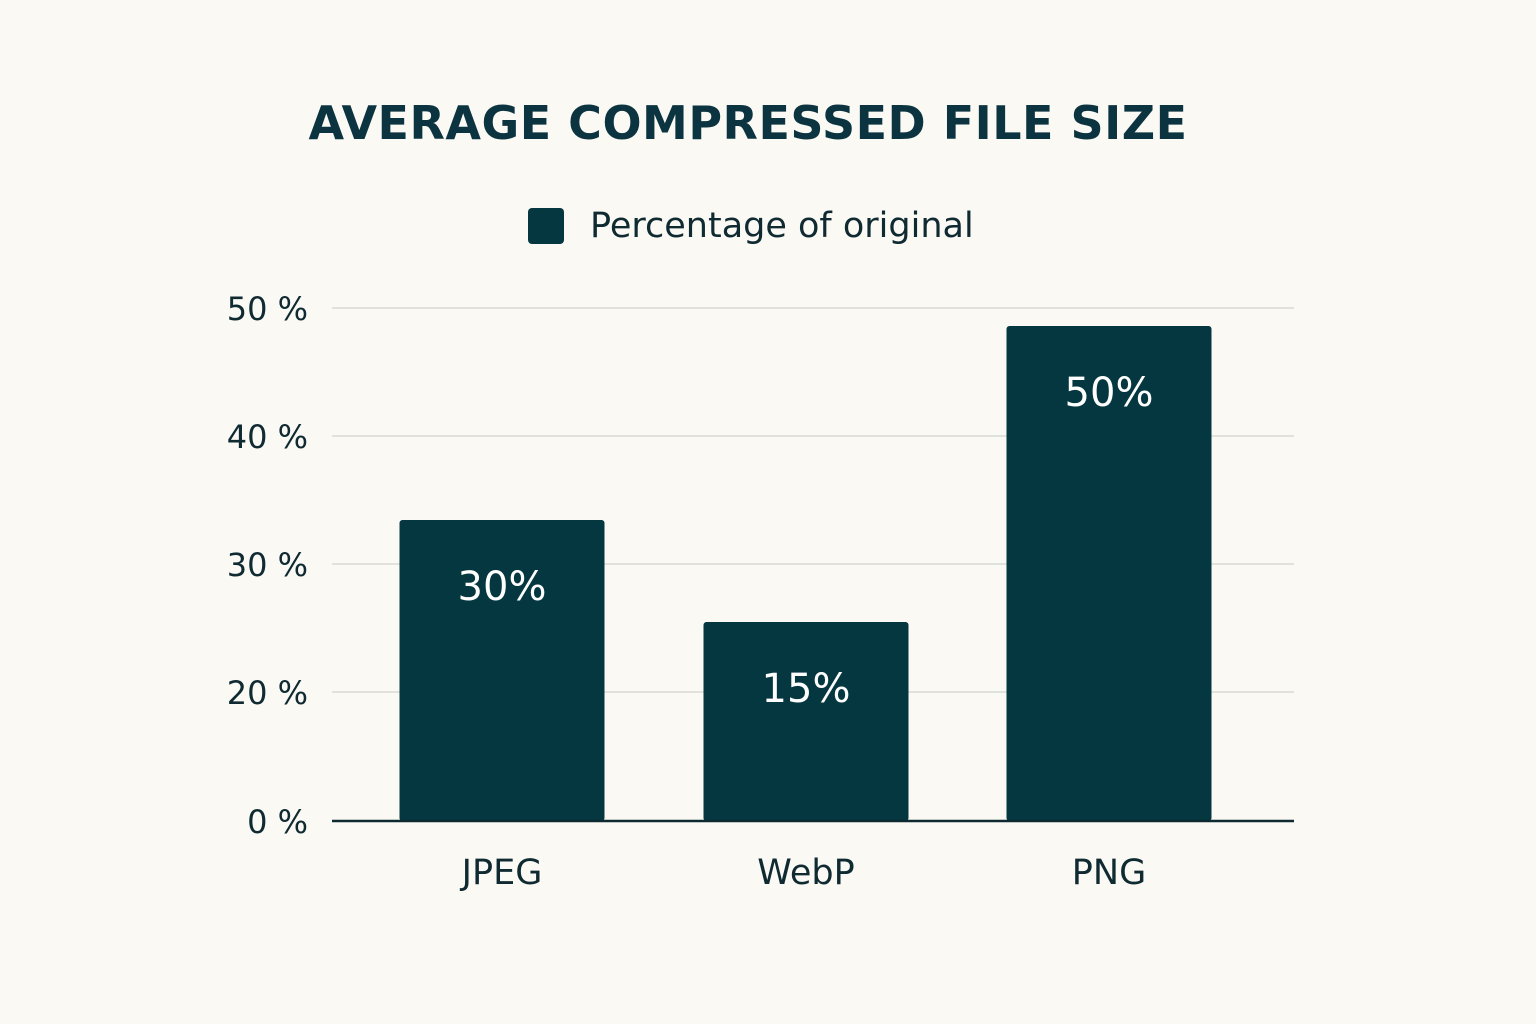  Describe the element at coordinates (277, 822) in the screenshot. I see `y-tick-label: 0 %` at that location.